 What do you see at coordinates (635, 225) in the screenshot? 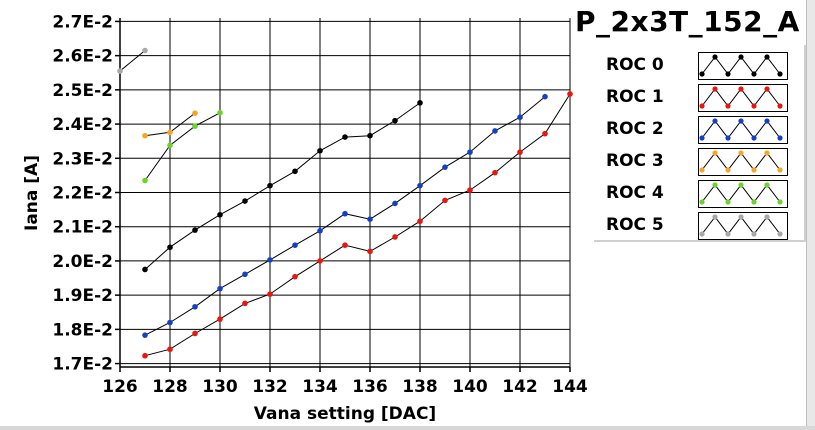
I see `legend-label: ROC 5` at bounding box center [635, 225].